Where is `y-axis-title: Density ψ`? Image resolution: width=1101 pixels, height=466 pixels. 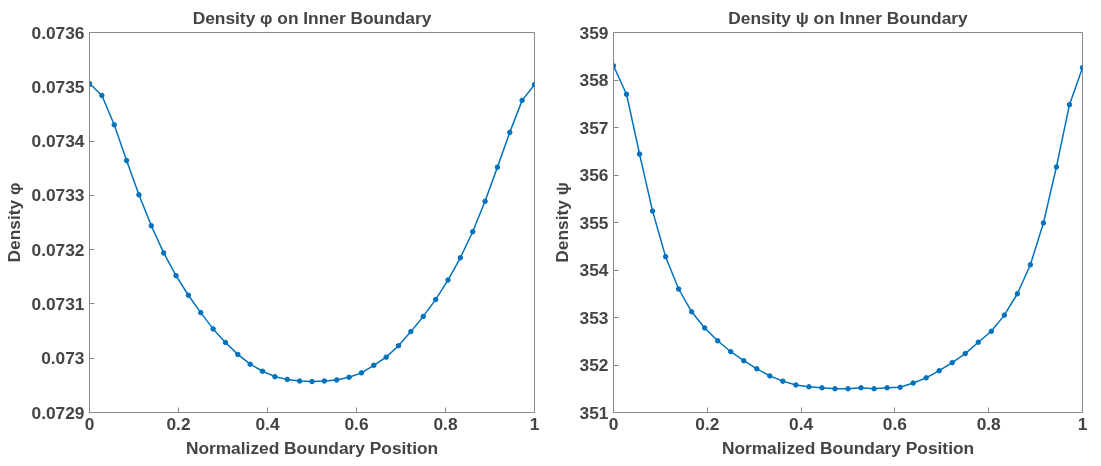 y-axis-title: Density ψ is located at coordinates (561, 222).